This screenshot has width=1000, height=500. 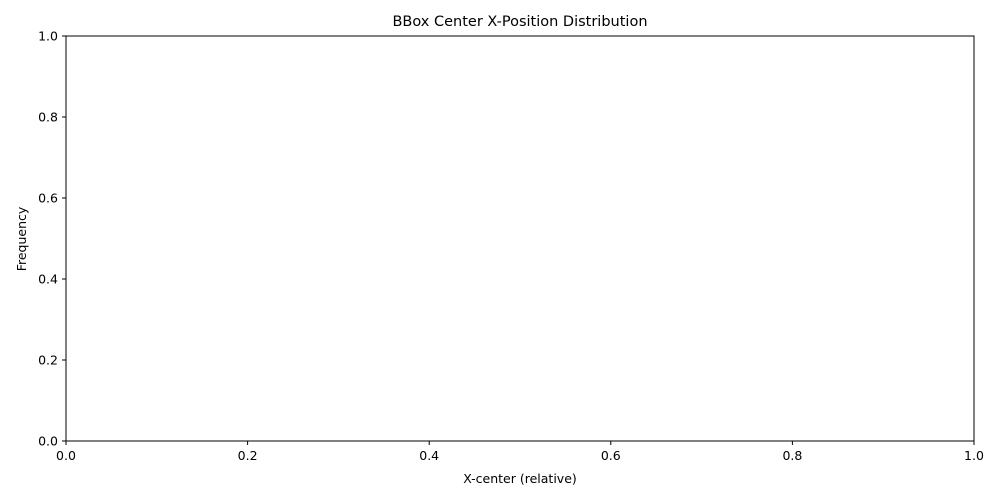 I want to click on y-tick-label: 1.0, so click(x=48, y=36).